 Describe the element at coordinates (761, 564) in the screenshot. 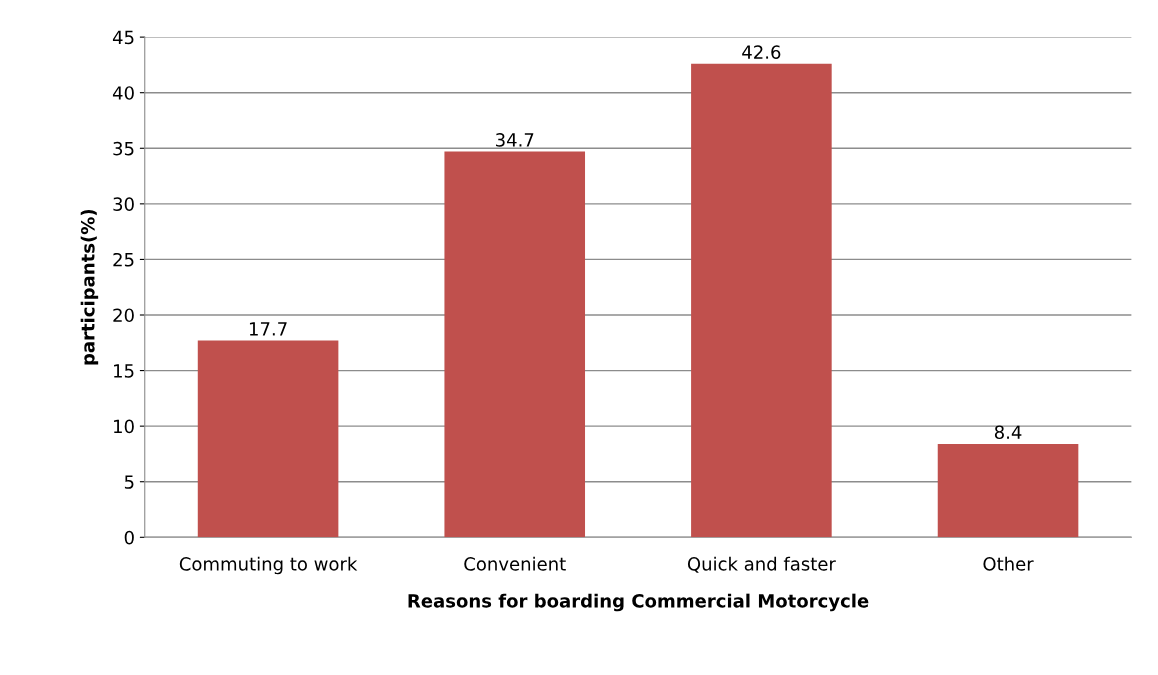

I see `x-tick-label: Quick and faster` at that location.